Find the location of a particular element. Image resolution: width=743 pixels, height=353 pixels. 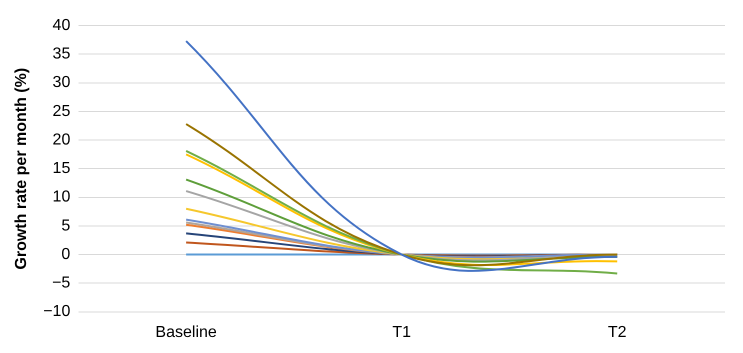

y-axis-title: Growth rate per month (%) is located at coordinates (21, 169).